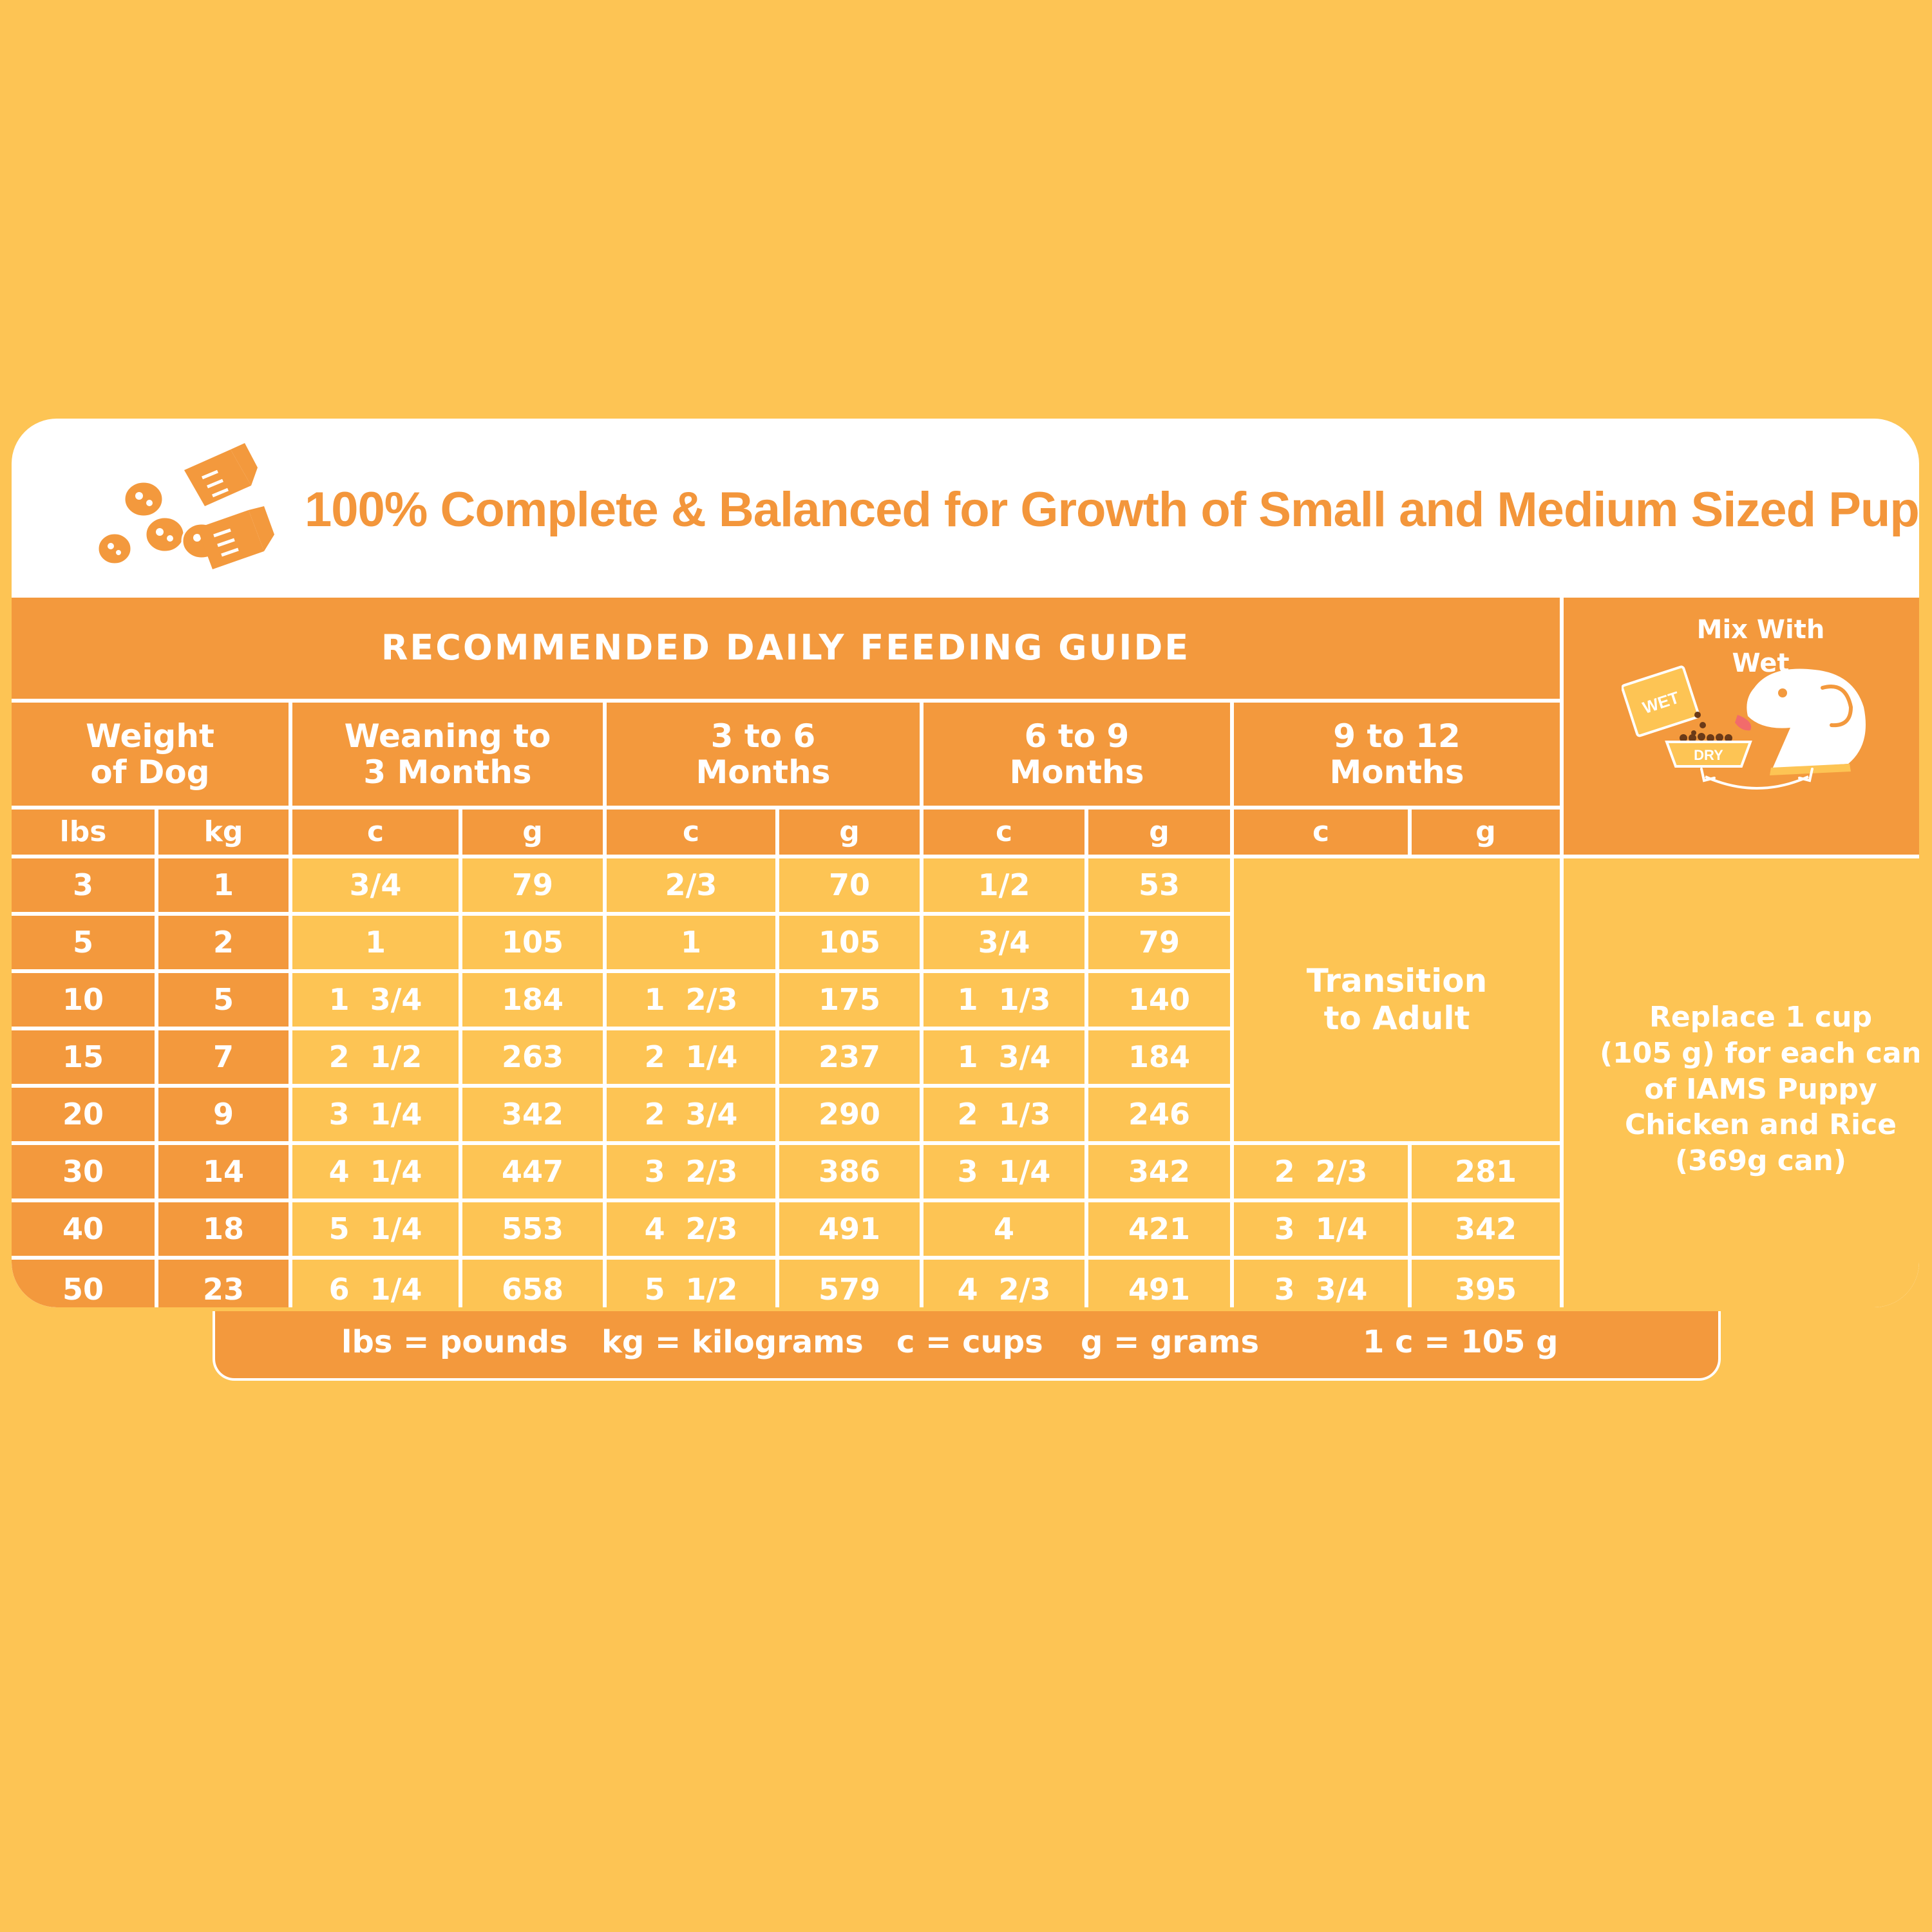 This screenshot has height=1932, width=1932. I want to click on weight-kg-cell: 7, so click(224, 1057).